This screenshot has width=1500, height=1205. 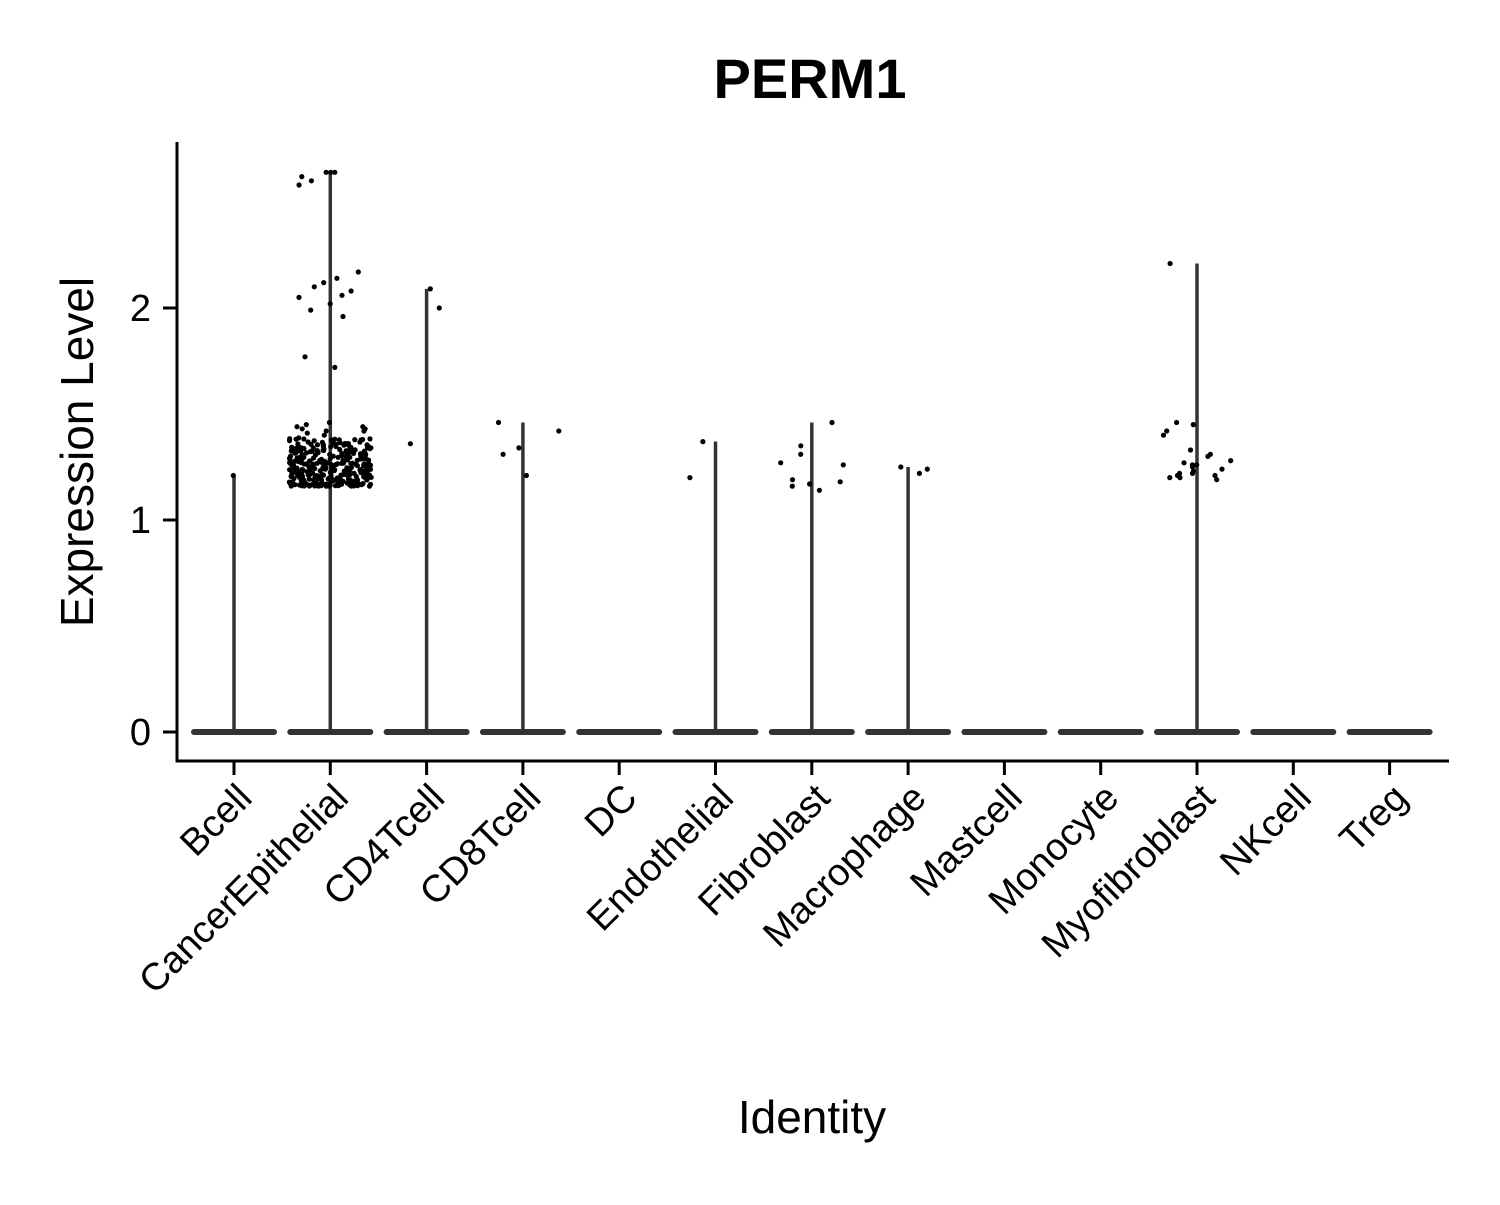 I want to click on x-axis-title: Identity, so click(x=812, y=1117).